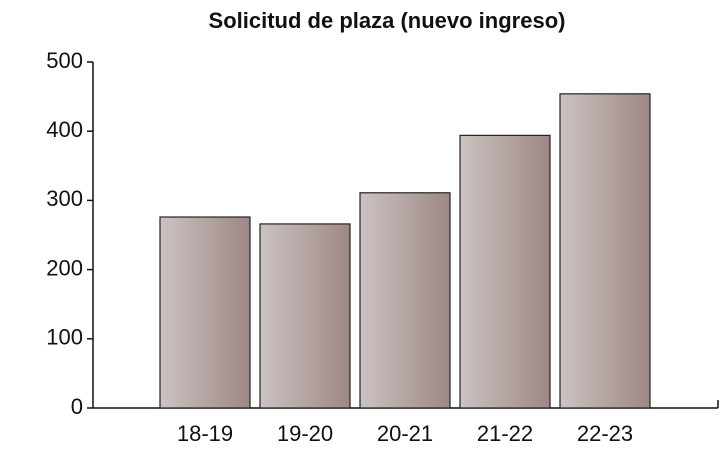  What do you see at coordinates (387, 20) in the screenshot?
I see `chart-title: Solicitud de plaza (nuevo ingreso)` at bounding box center [387, 20].